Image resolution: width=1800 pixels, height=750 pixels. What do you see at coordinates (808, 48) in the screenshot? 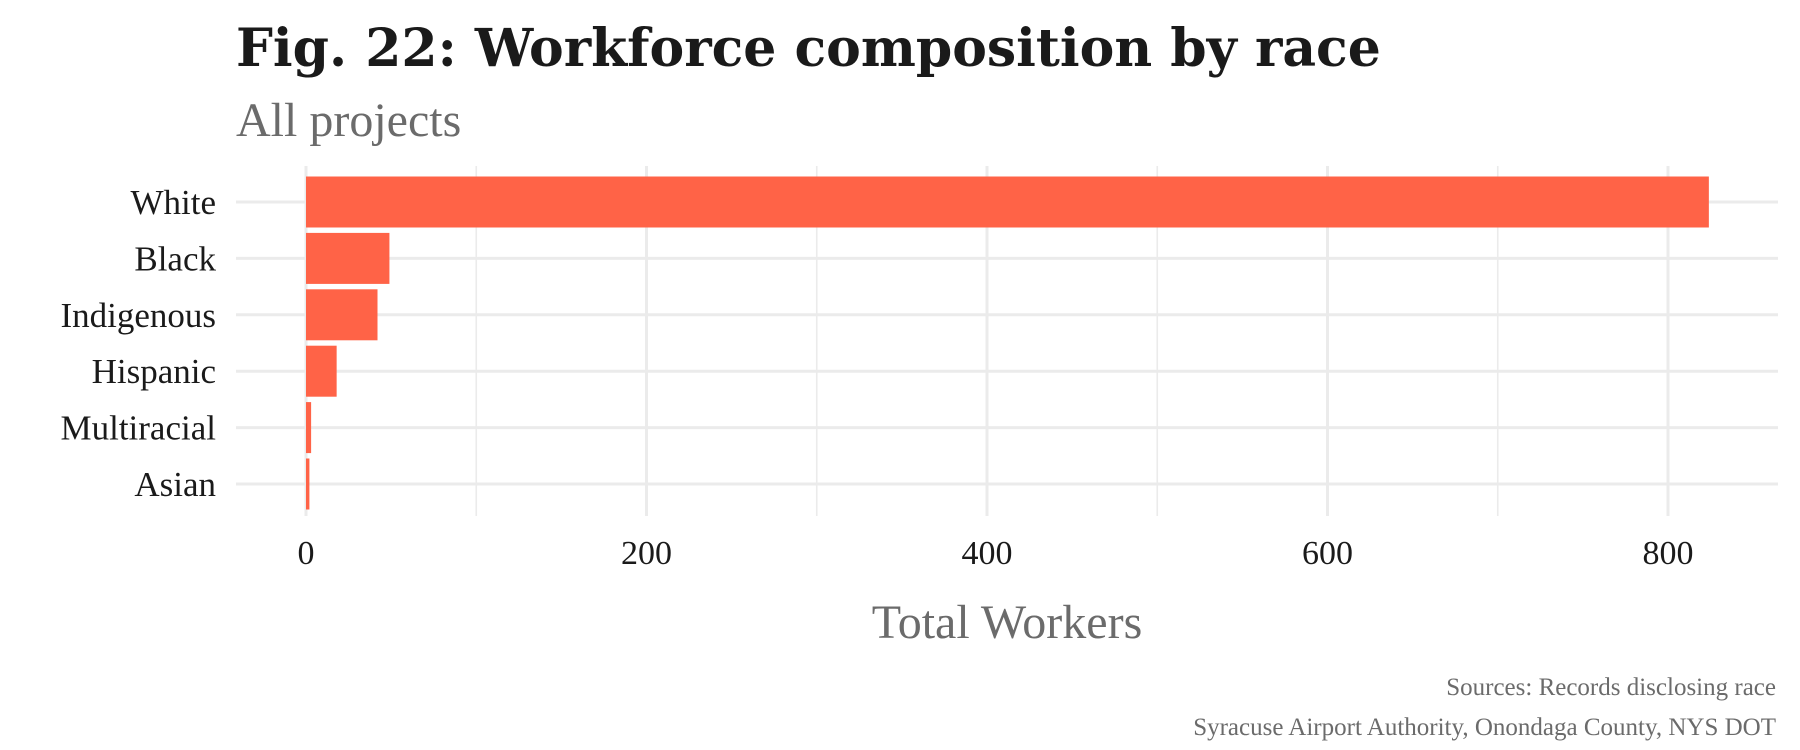
I see `chart-title: Fig. 22: Workforce composition by race` at bounding box center [808, 48].